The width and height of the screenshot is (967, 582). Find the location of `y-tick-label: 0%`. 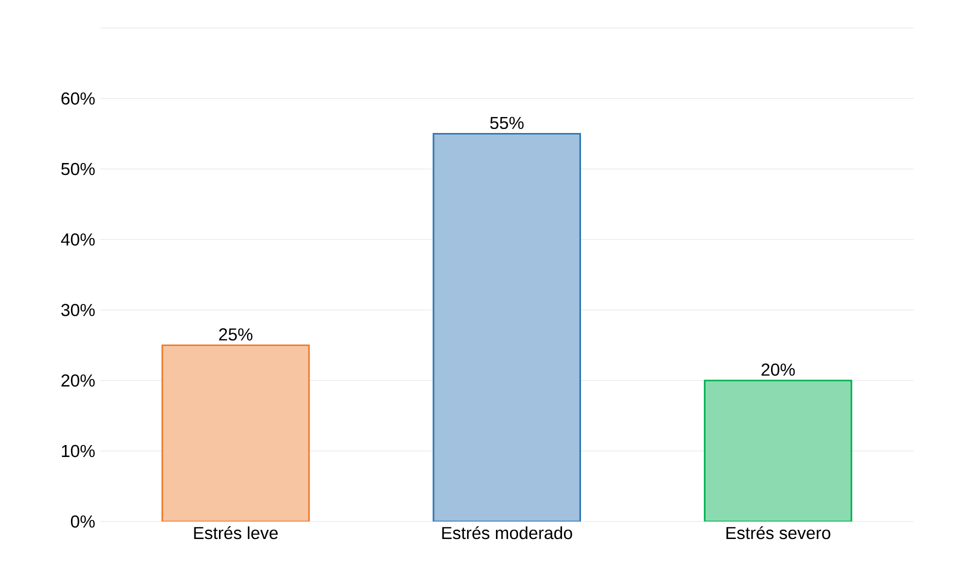

y-tick-label: 0% is located at coordinates (82, 522).